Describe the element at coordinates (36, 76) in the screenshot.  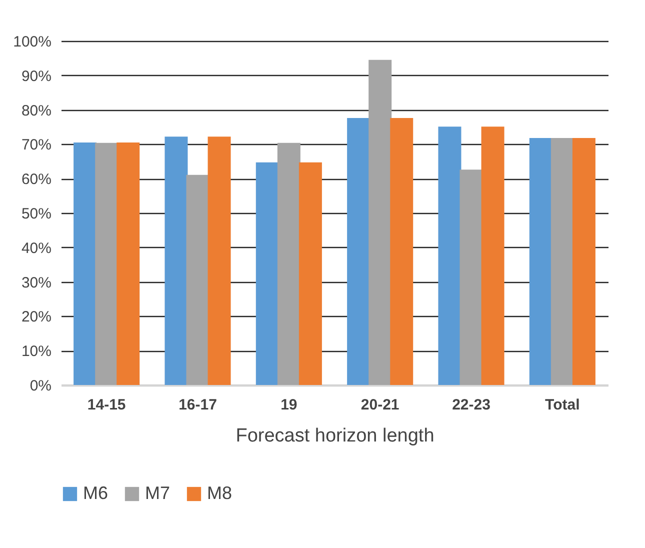
I see `y-tick-label: 90%` at that location.